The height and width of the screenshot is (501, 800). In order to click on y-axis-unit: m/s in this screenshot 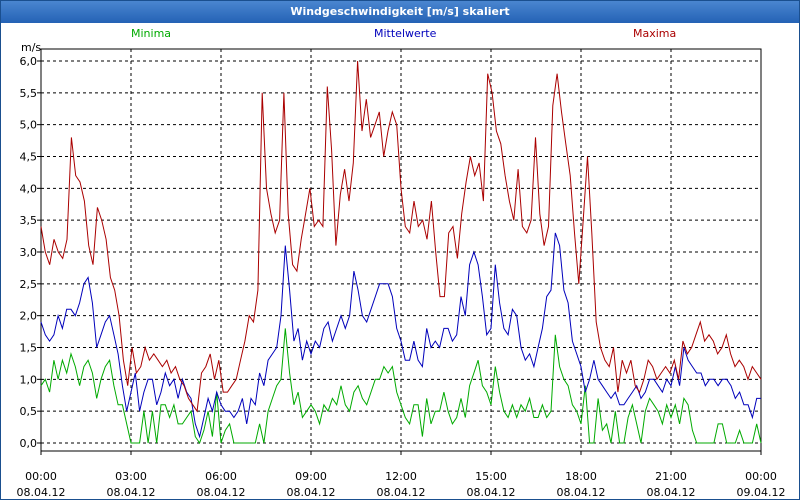, I will do `click(31, 47)`.